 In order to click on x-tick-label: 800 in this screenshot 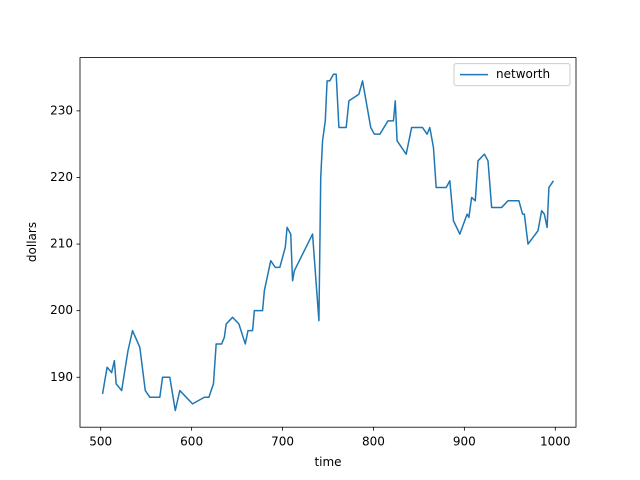, I will do `click(373, 442)`.